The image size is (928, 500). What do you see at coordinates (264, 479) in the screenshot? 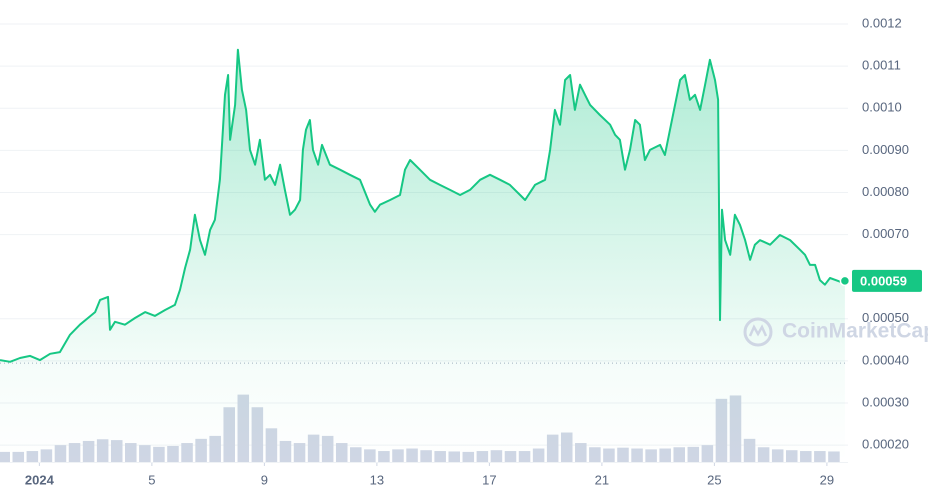
I see `x-tick-label: 9` at bounding box center [264, 479].